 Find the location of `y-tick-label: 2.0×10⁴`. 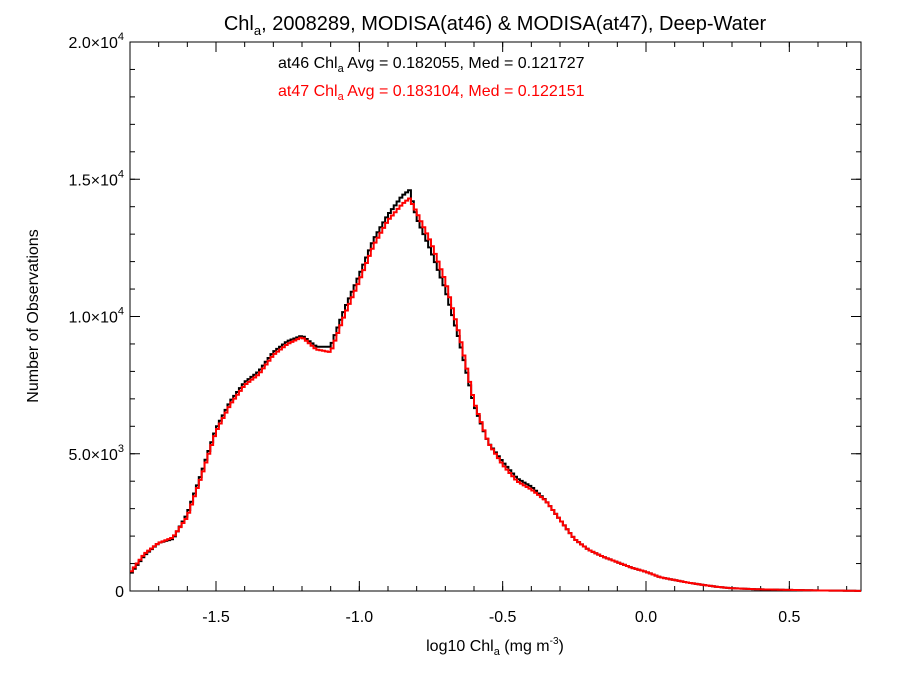

y-tick-label: 2.0×10⁴ is located at coordinates (96, 41).